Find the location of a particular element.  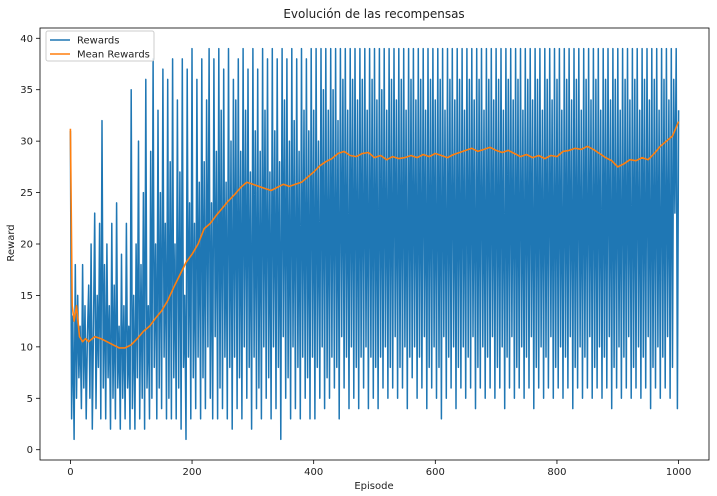

y-tick-label: 15 is located at coordinates (26, 296).